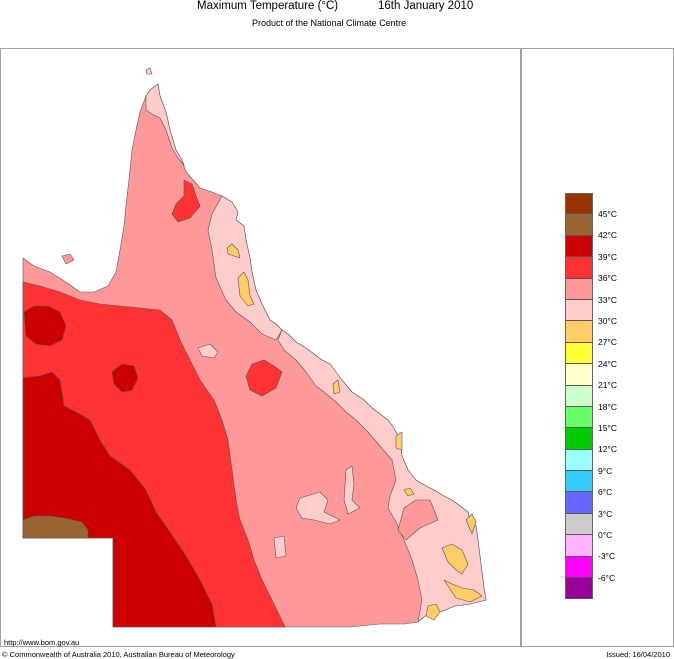 This screenshot has height=659, width=674. What do you see at coordinates (607, 321) in the screenshot?
I see `legend-label: 30°C` at bounding box center [607, 321].